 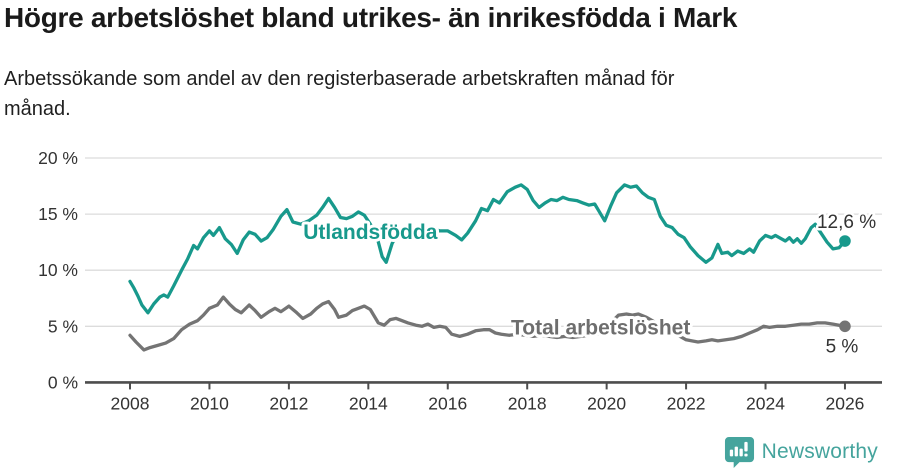 I want to click on series-label-utlandsfodda: Utlandsfödda, so click(x=370, y=232).